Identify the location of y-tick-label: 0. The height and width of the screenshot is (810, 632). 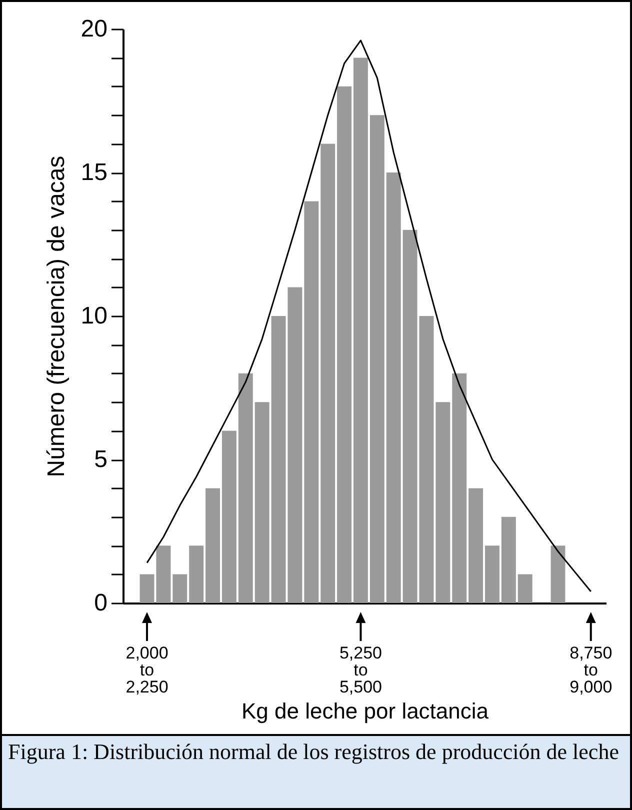
(101, 603).